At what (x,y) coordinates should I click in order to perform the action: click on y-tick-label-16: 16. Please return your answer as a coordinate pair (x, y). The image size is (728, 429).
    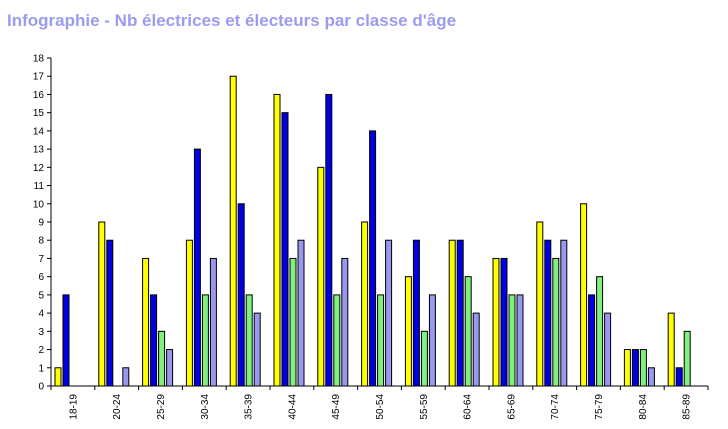
    Looking at the image, I should click on (39, 95).